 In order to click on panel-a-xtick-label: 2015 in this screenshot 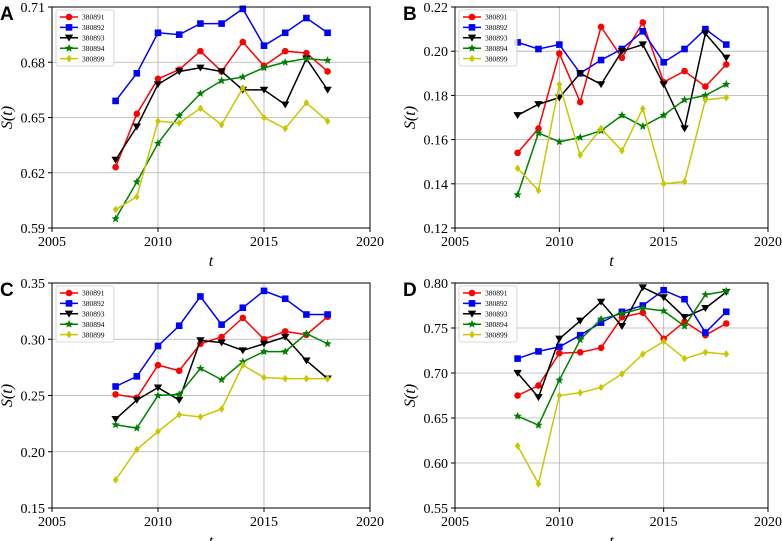, I will do `click(264, 242)`.